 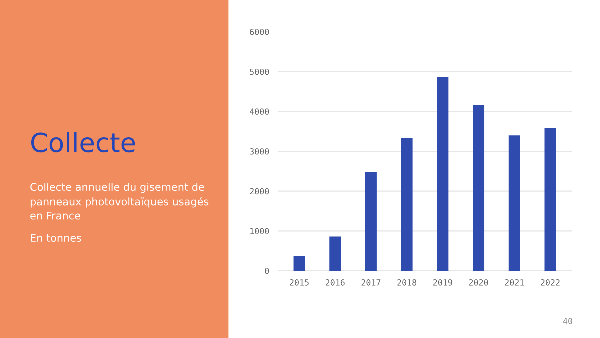 I want to click on x-tick-label: 2022, so click(x=550, y=283).